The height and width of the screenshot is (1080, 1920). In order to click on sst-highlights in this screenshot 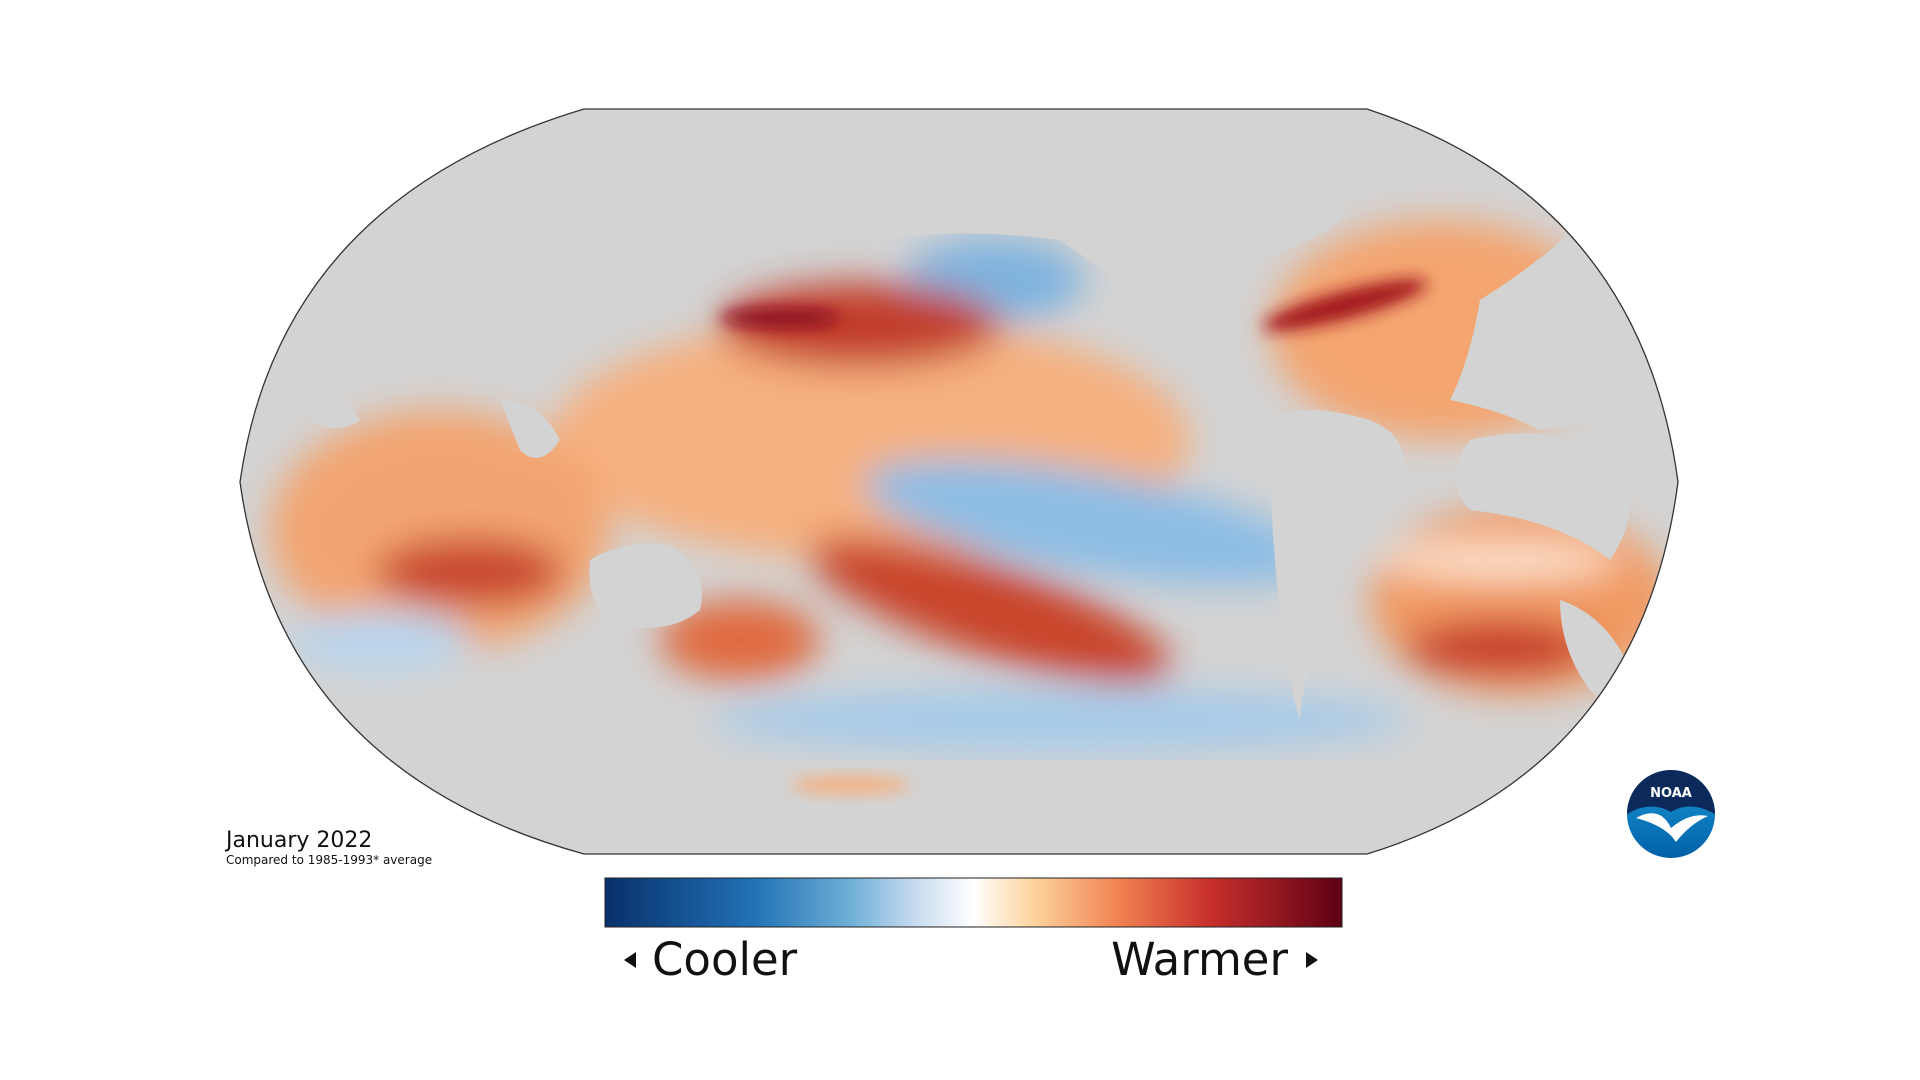, I will do `click(1074, 305)`.